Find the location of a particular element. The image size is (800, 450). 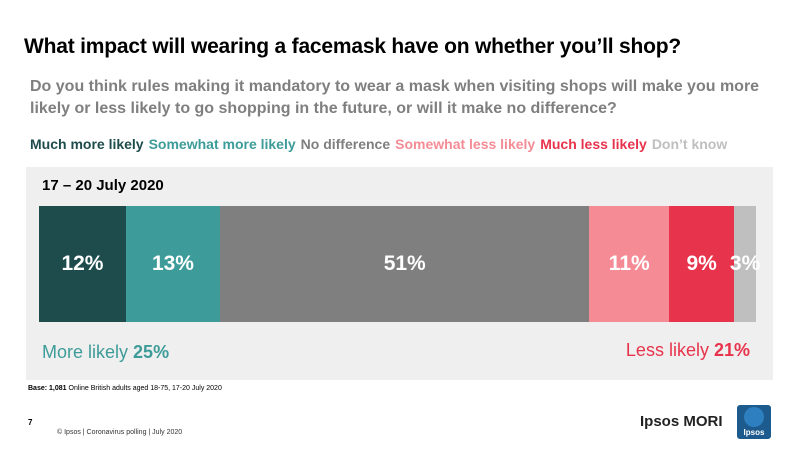

legend-entry-0: Much more likely is located at coordinates (87, 144).